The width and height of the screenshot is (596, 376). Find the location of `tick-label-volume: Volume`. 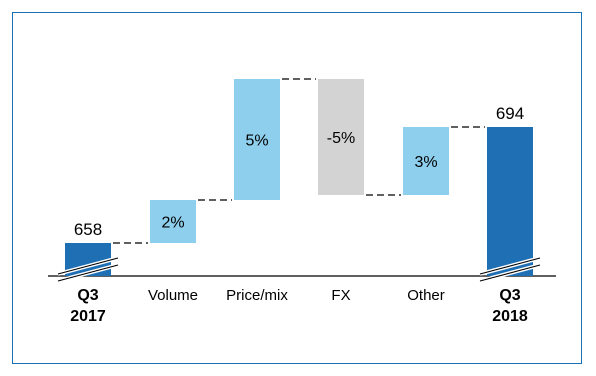

tick-label-volume: Volume is located at coordinates (173, 295).